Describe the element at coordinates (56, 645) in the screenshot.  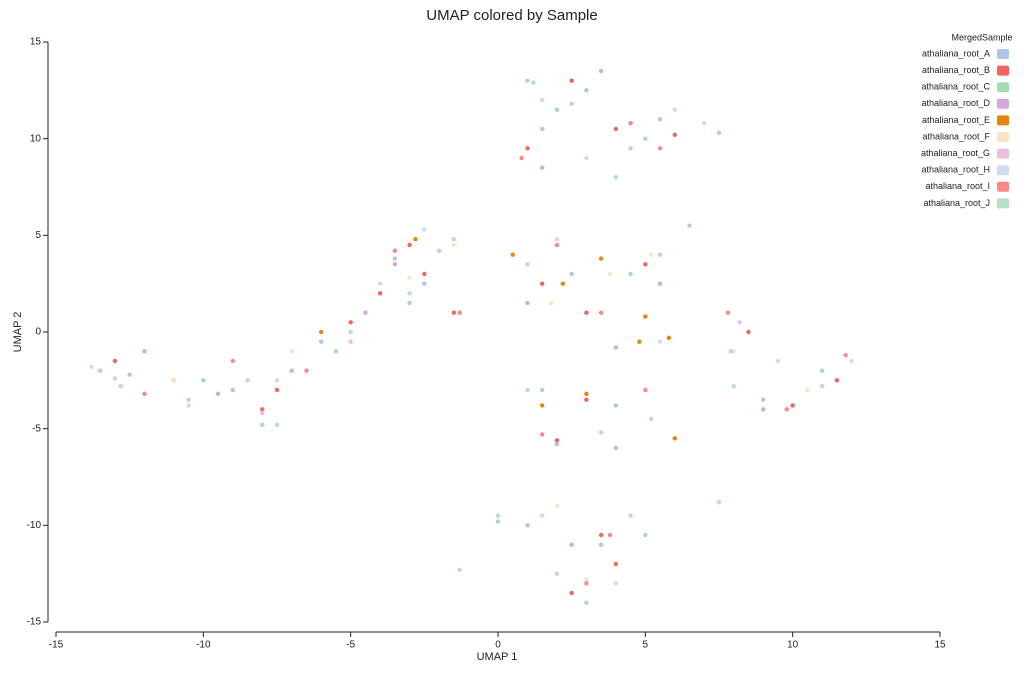
I see `x-tick-label: -15` at that location.